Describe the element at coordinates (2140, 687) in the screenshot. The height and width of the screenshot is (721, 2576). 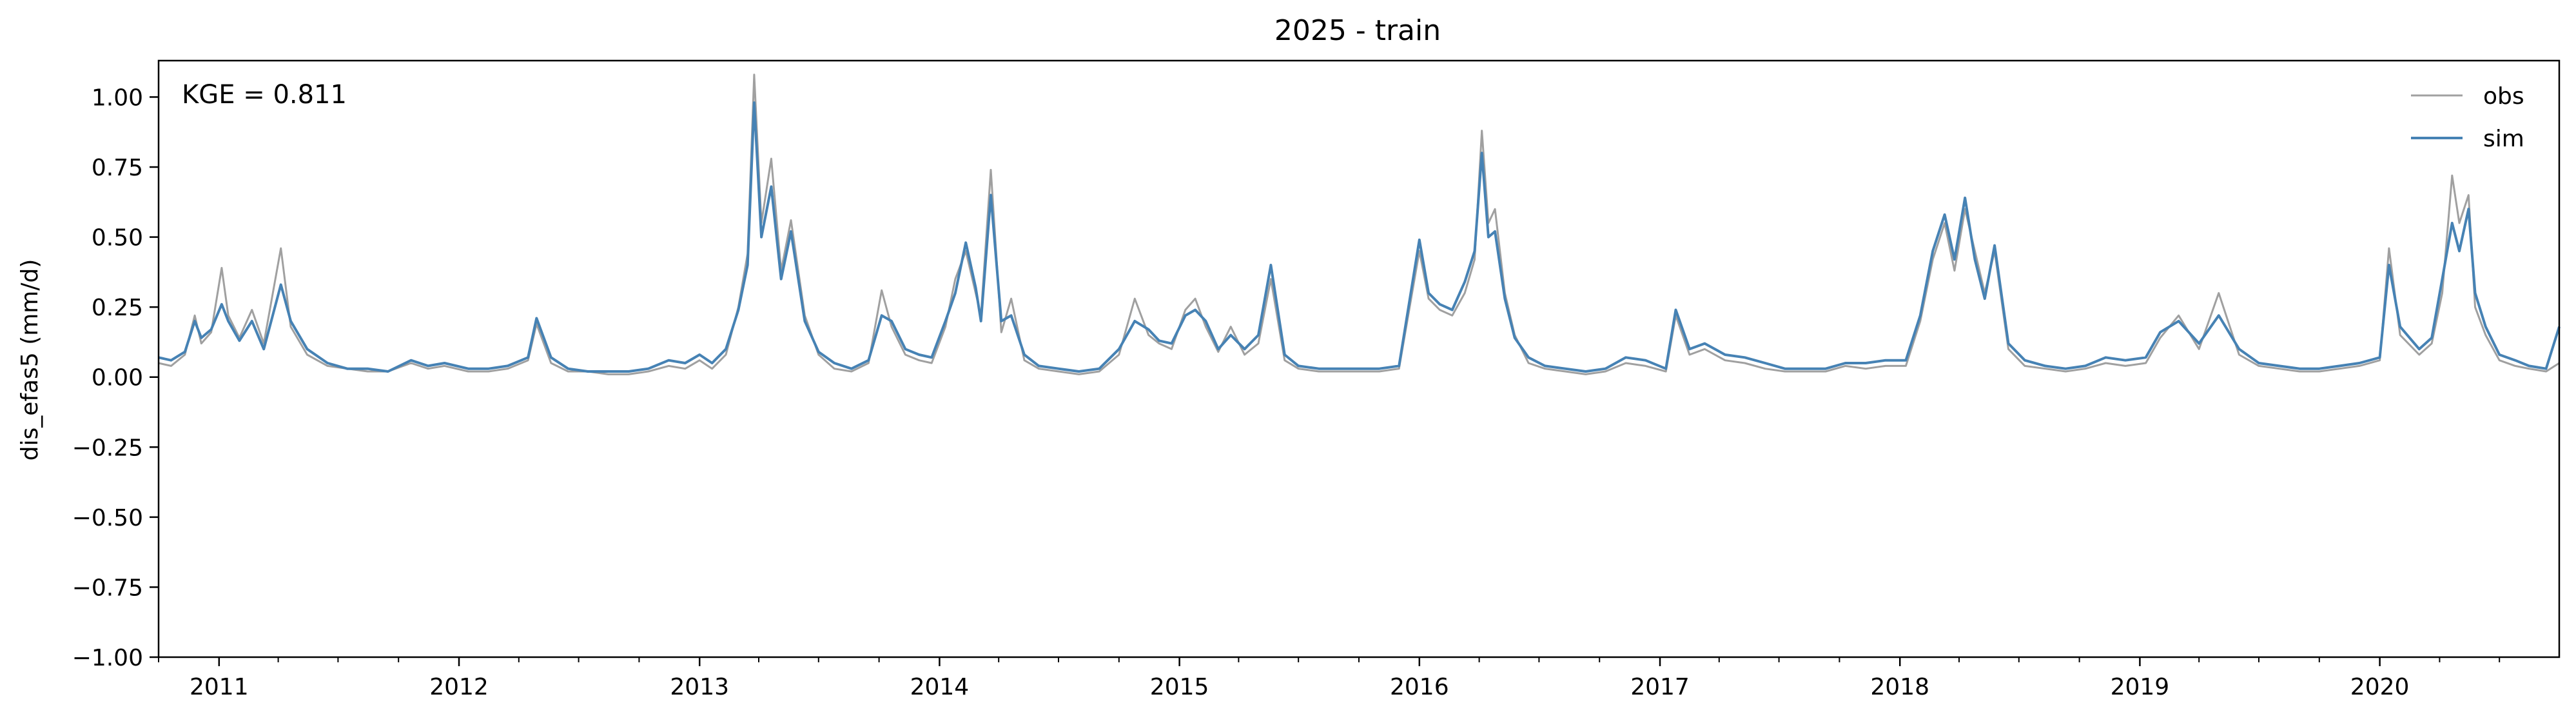
I see `x-tick-label: 2019` at that location.